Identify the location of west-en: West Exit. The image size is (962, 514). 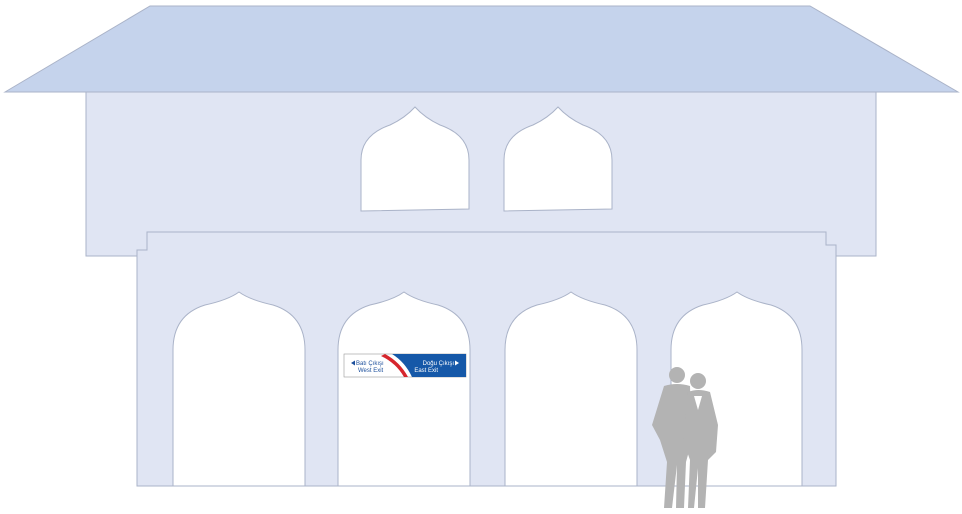
(371, 371).